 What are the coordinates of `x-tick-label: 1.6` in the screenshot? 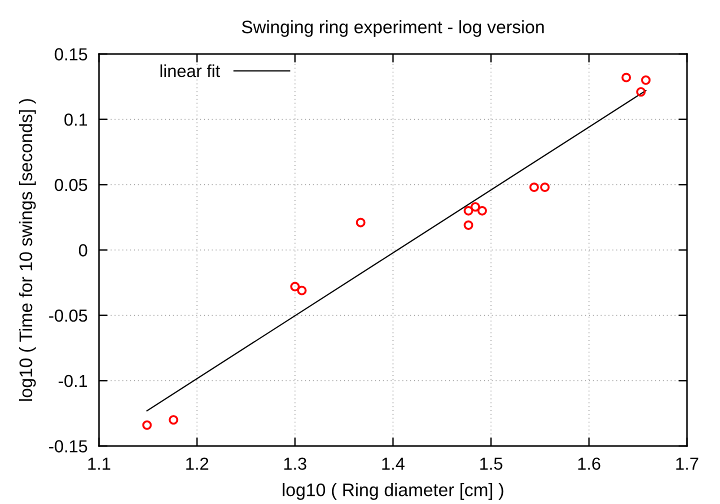 It's located at (589, 464).